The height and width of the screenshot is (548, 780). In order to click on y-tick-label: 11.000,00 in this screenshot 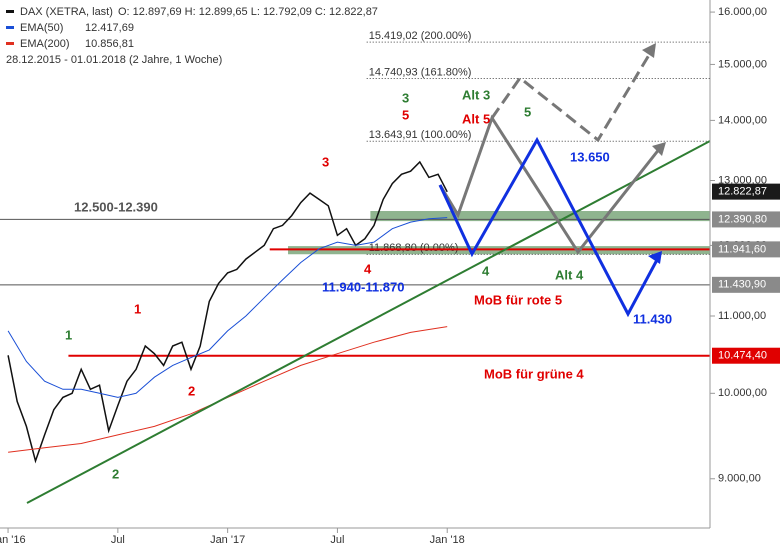, I will do `click(742, 316)`.